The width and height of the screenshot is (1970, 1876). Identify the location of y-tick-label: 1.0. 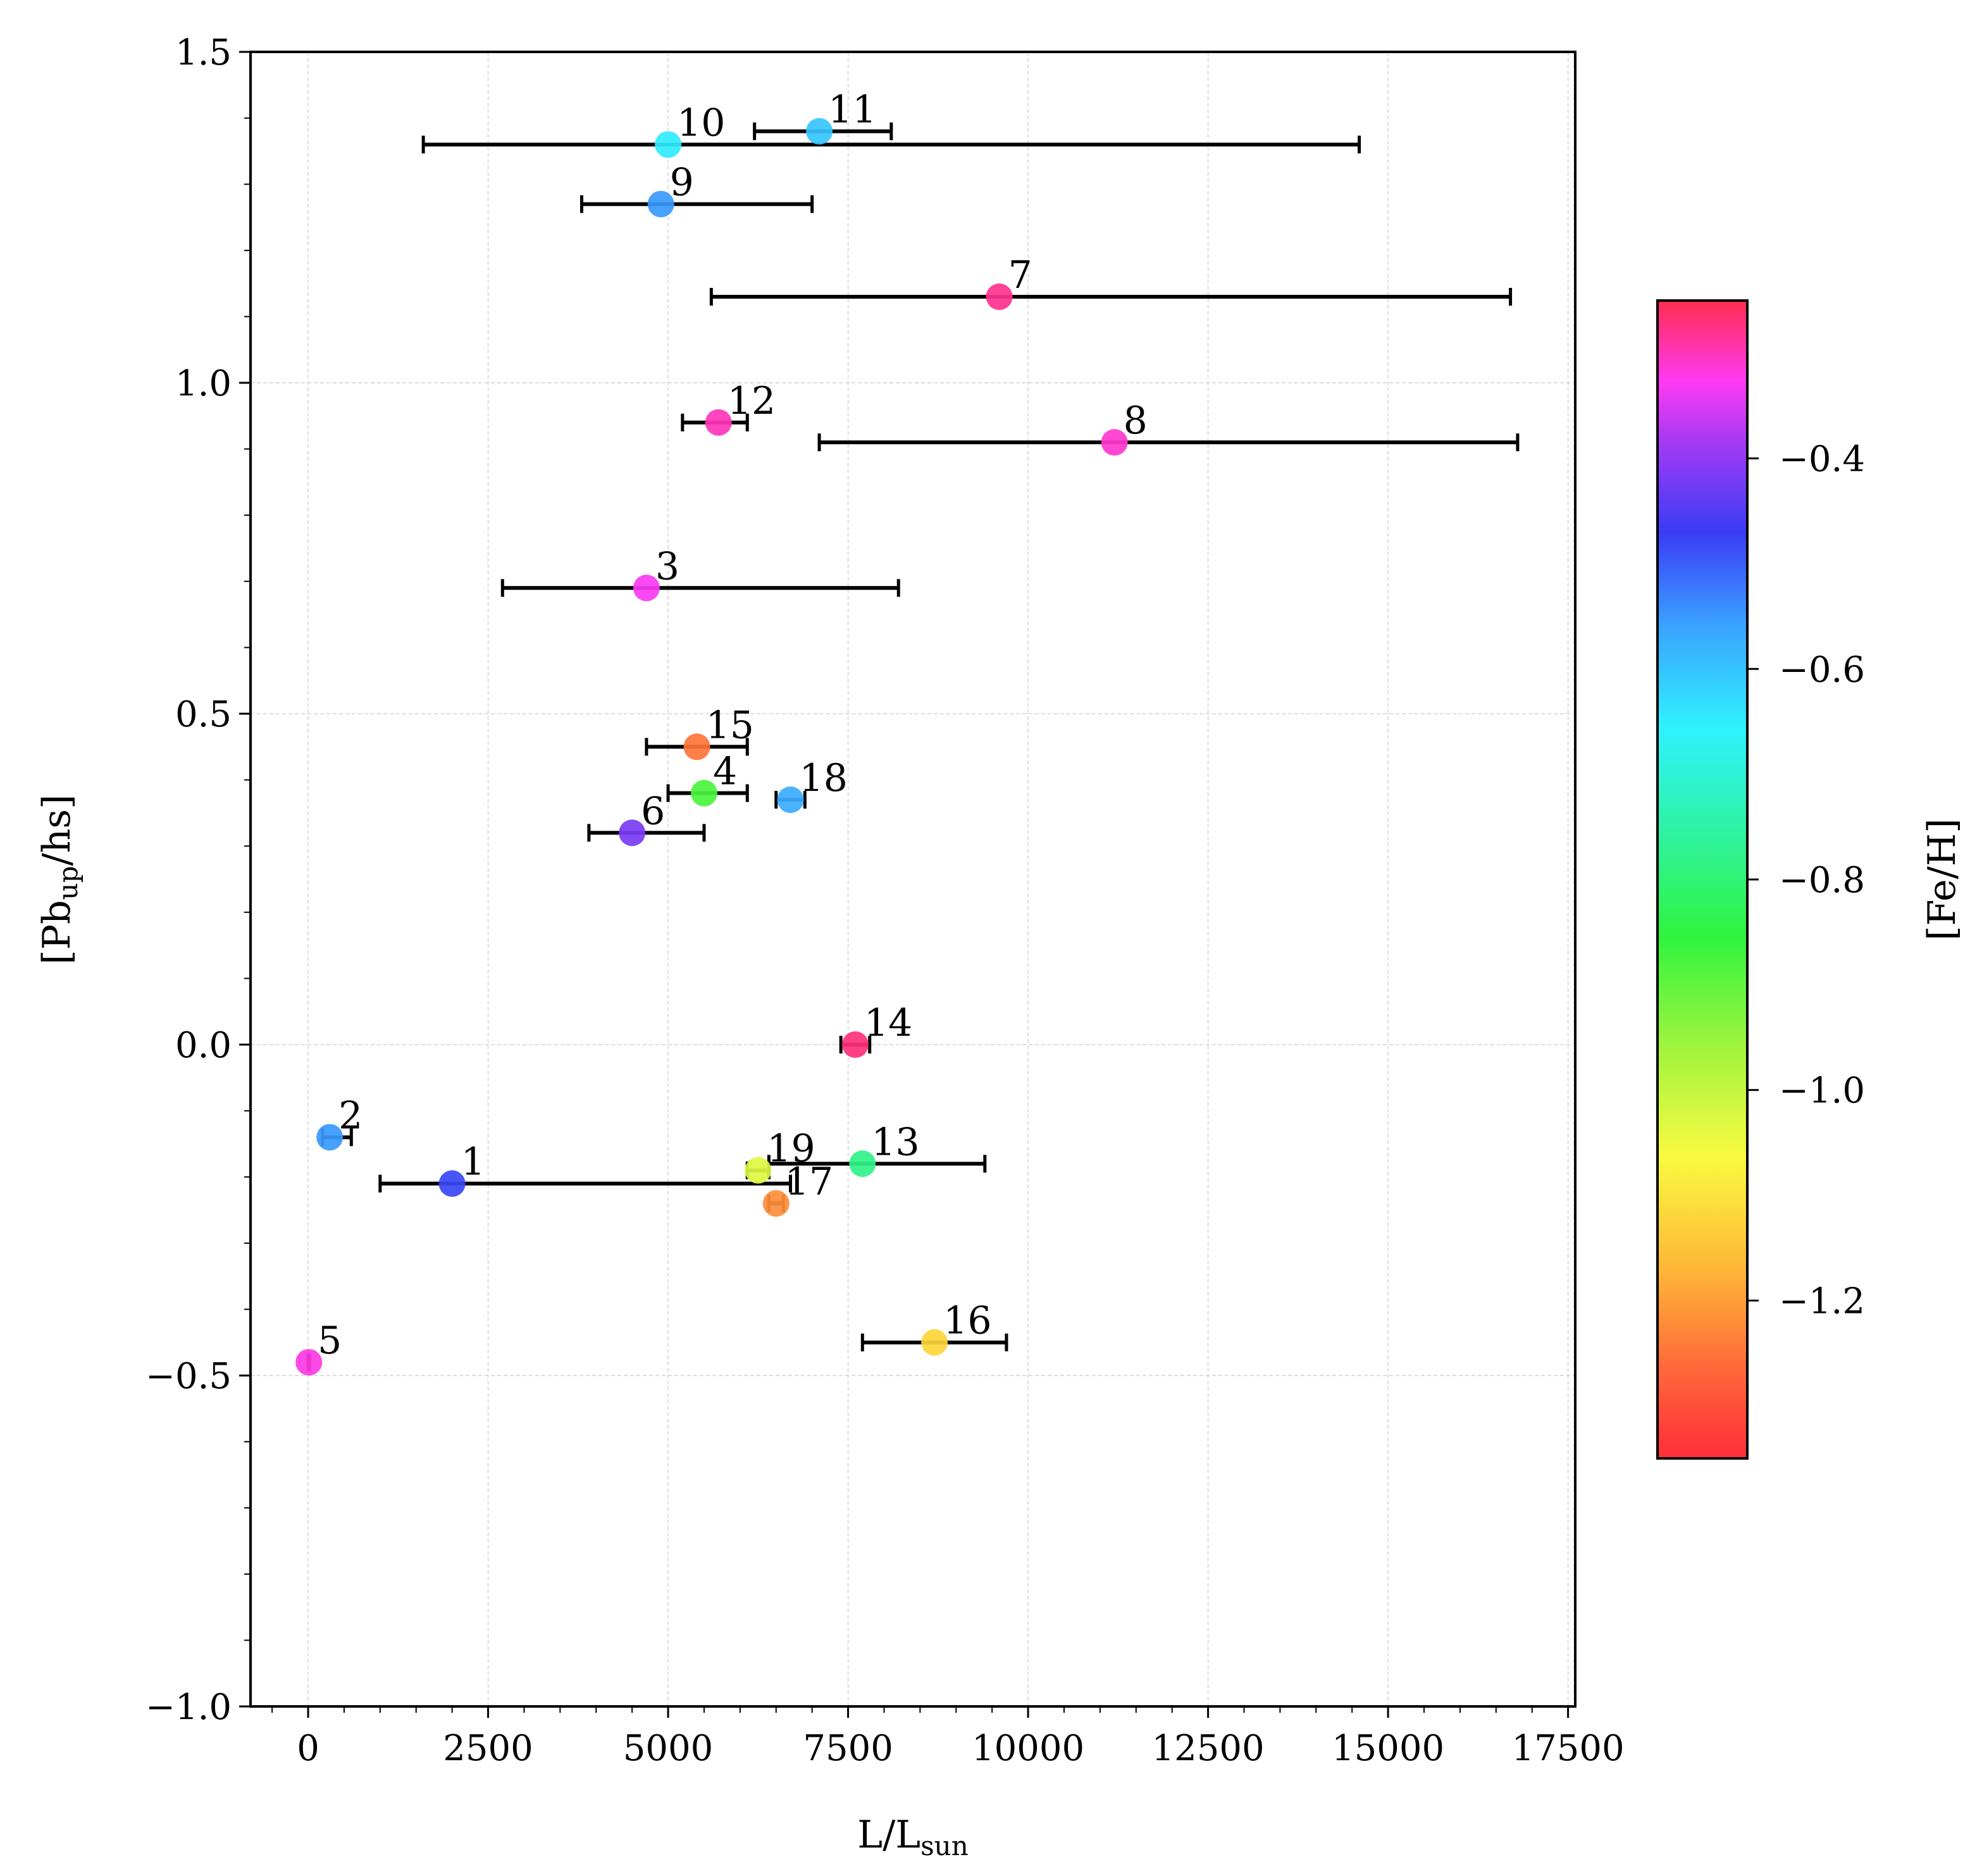
(203, 383).